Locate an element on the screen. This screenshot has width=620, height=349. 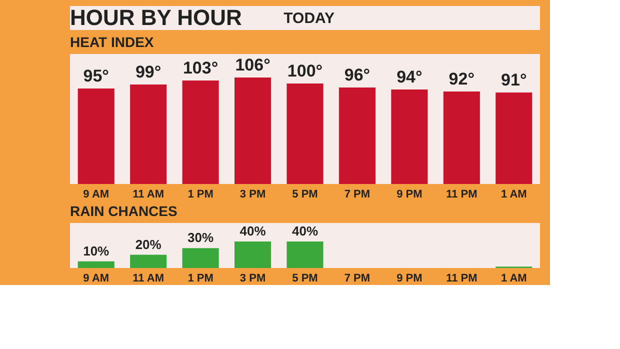
data-label: 20% is located at coordinates (148, 244).